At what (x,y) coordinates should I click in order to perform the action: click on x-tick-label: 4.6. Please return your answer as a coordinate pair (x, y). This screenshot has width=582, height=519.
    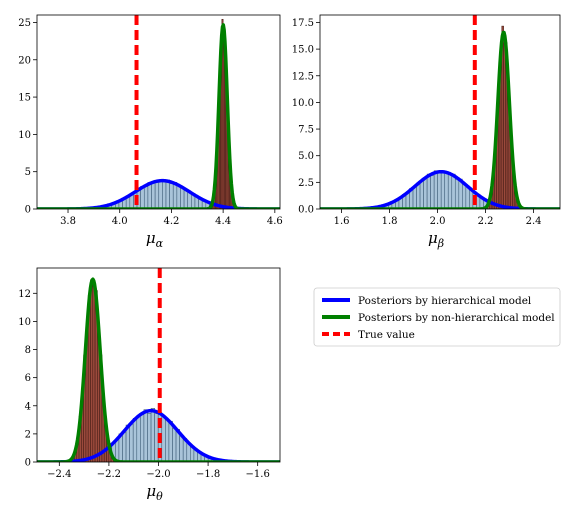
    Looking at the image, I should click on (275, 221).